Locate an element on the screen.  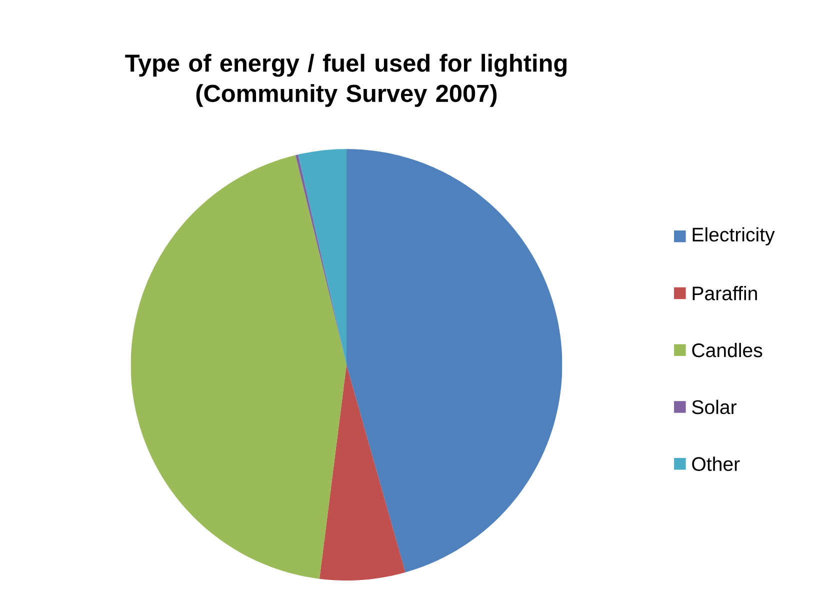
legend-label: Solar is located at coordinates (714, 407).